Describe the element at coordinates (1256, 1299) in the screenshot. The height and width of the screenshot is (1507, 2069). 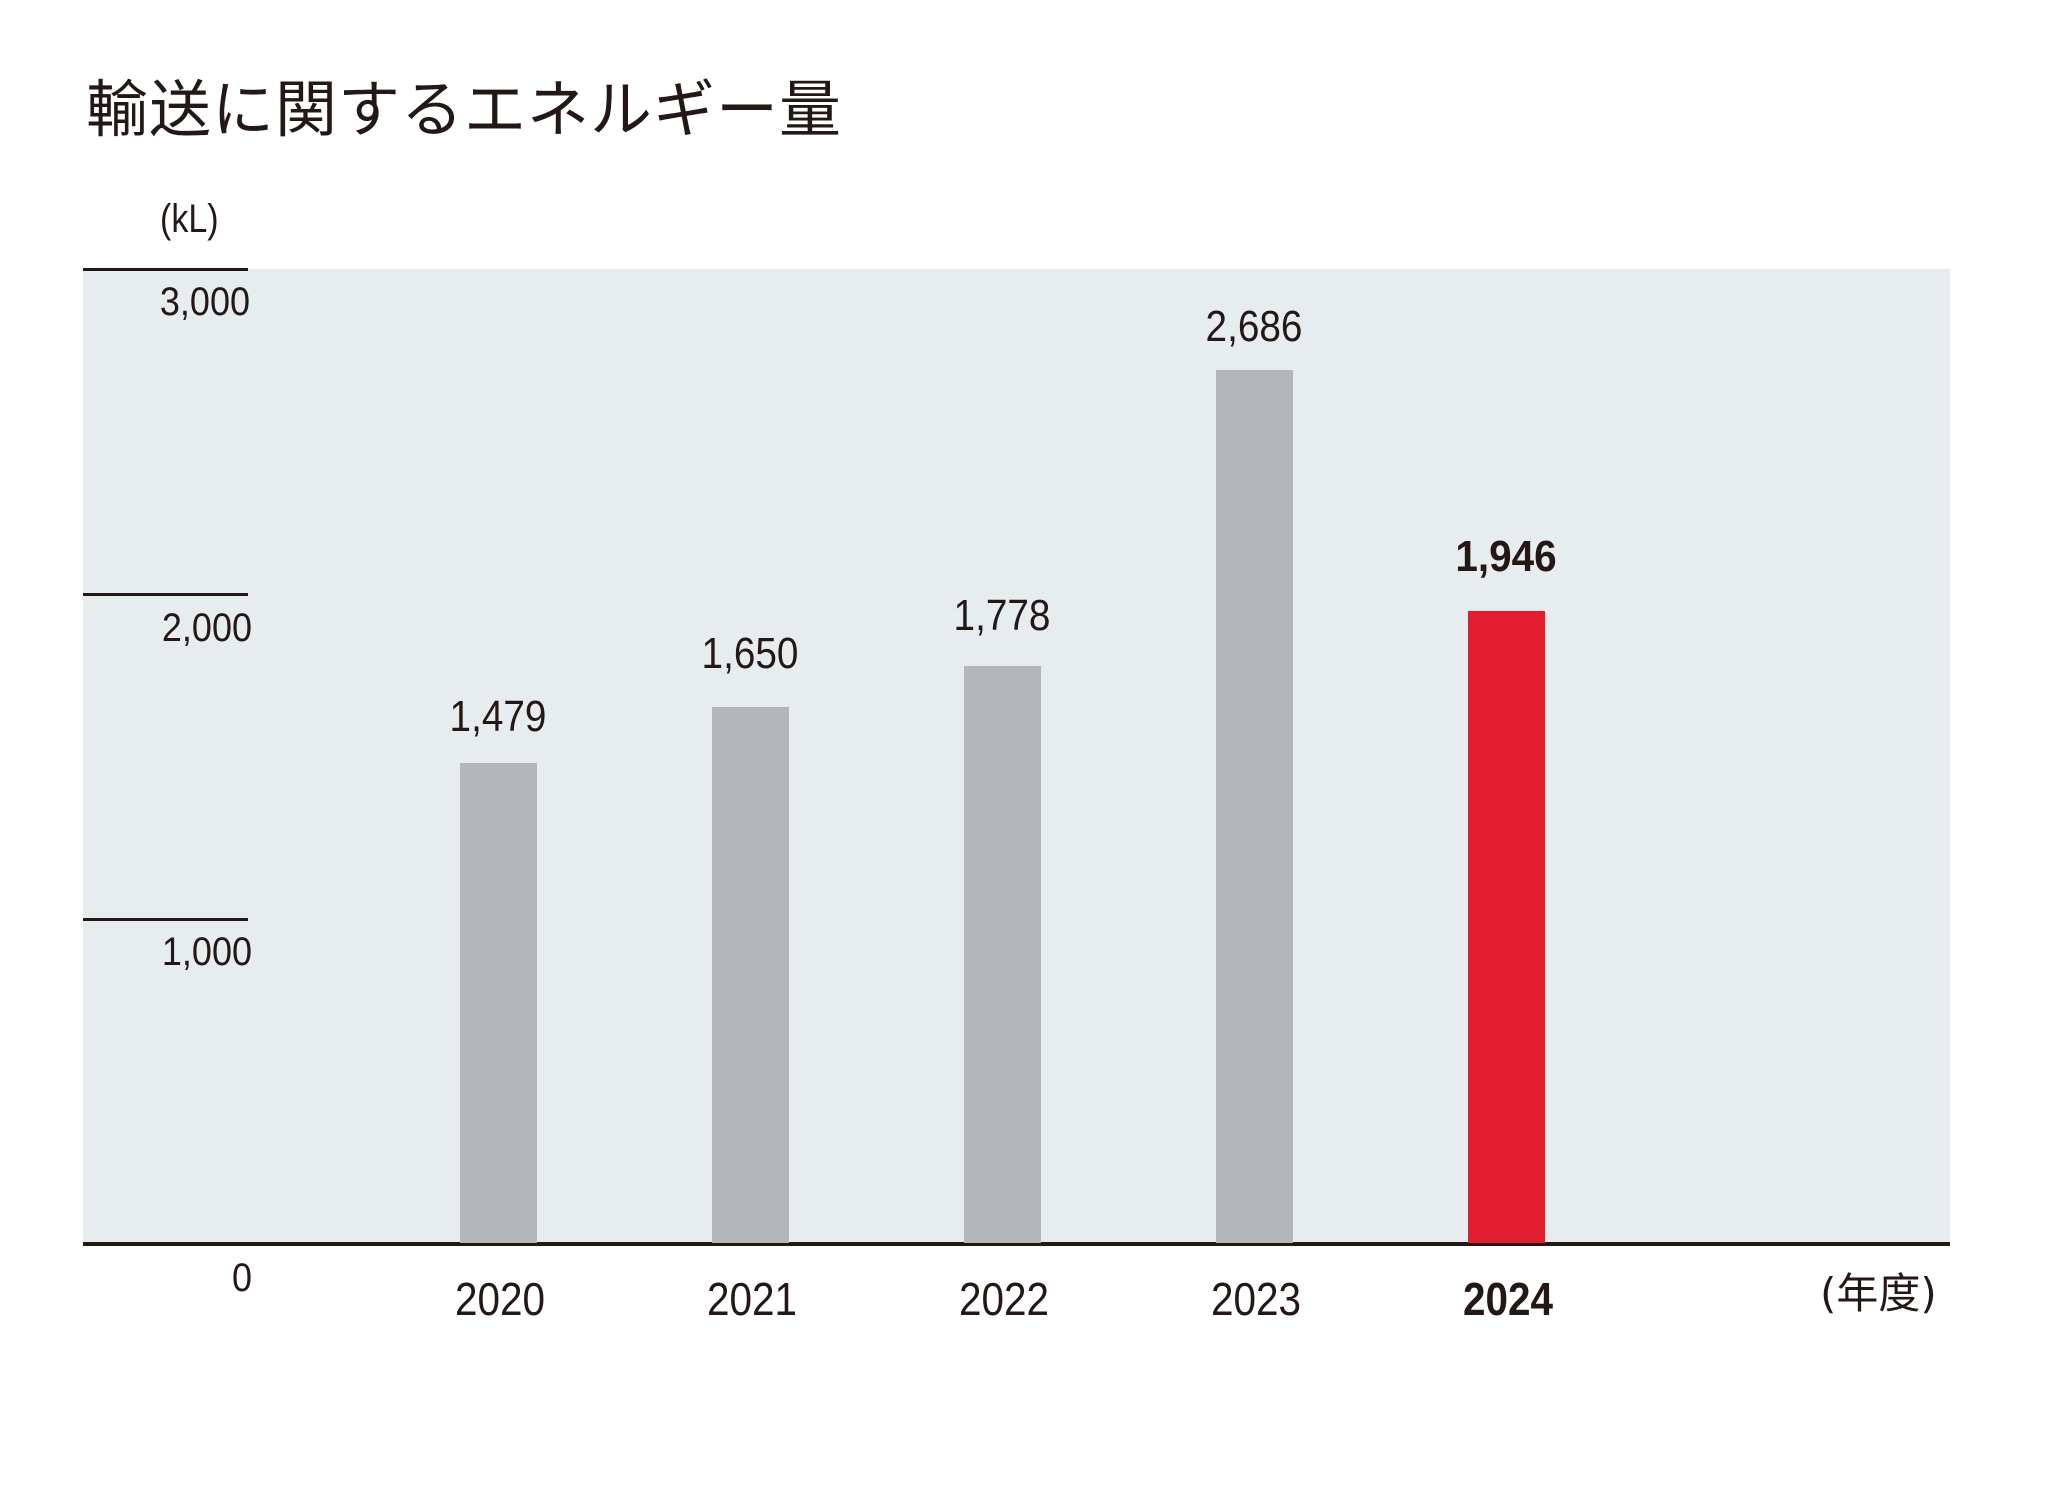
I see `x-label-2023: 2023` at that location.